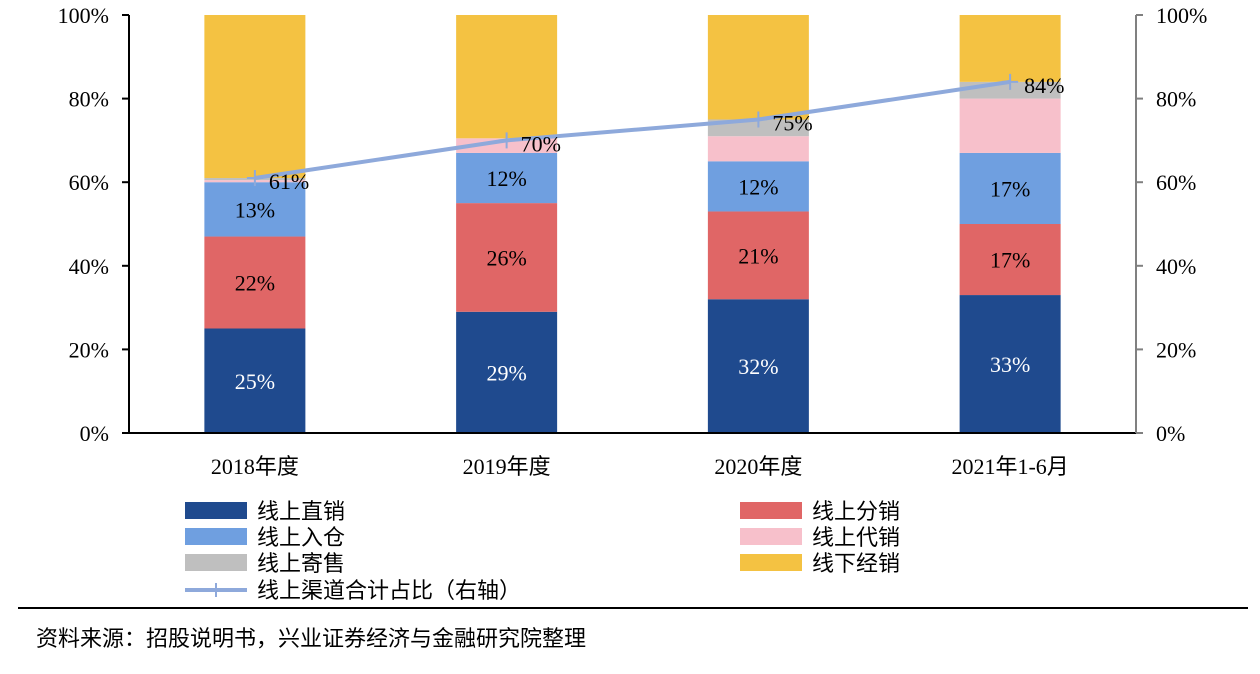 Image resolution: width=1260 pixels, height=674 pixels. I want to click on line-data-label: 75%, so click(792, 123).